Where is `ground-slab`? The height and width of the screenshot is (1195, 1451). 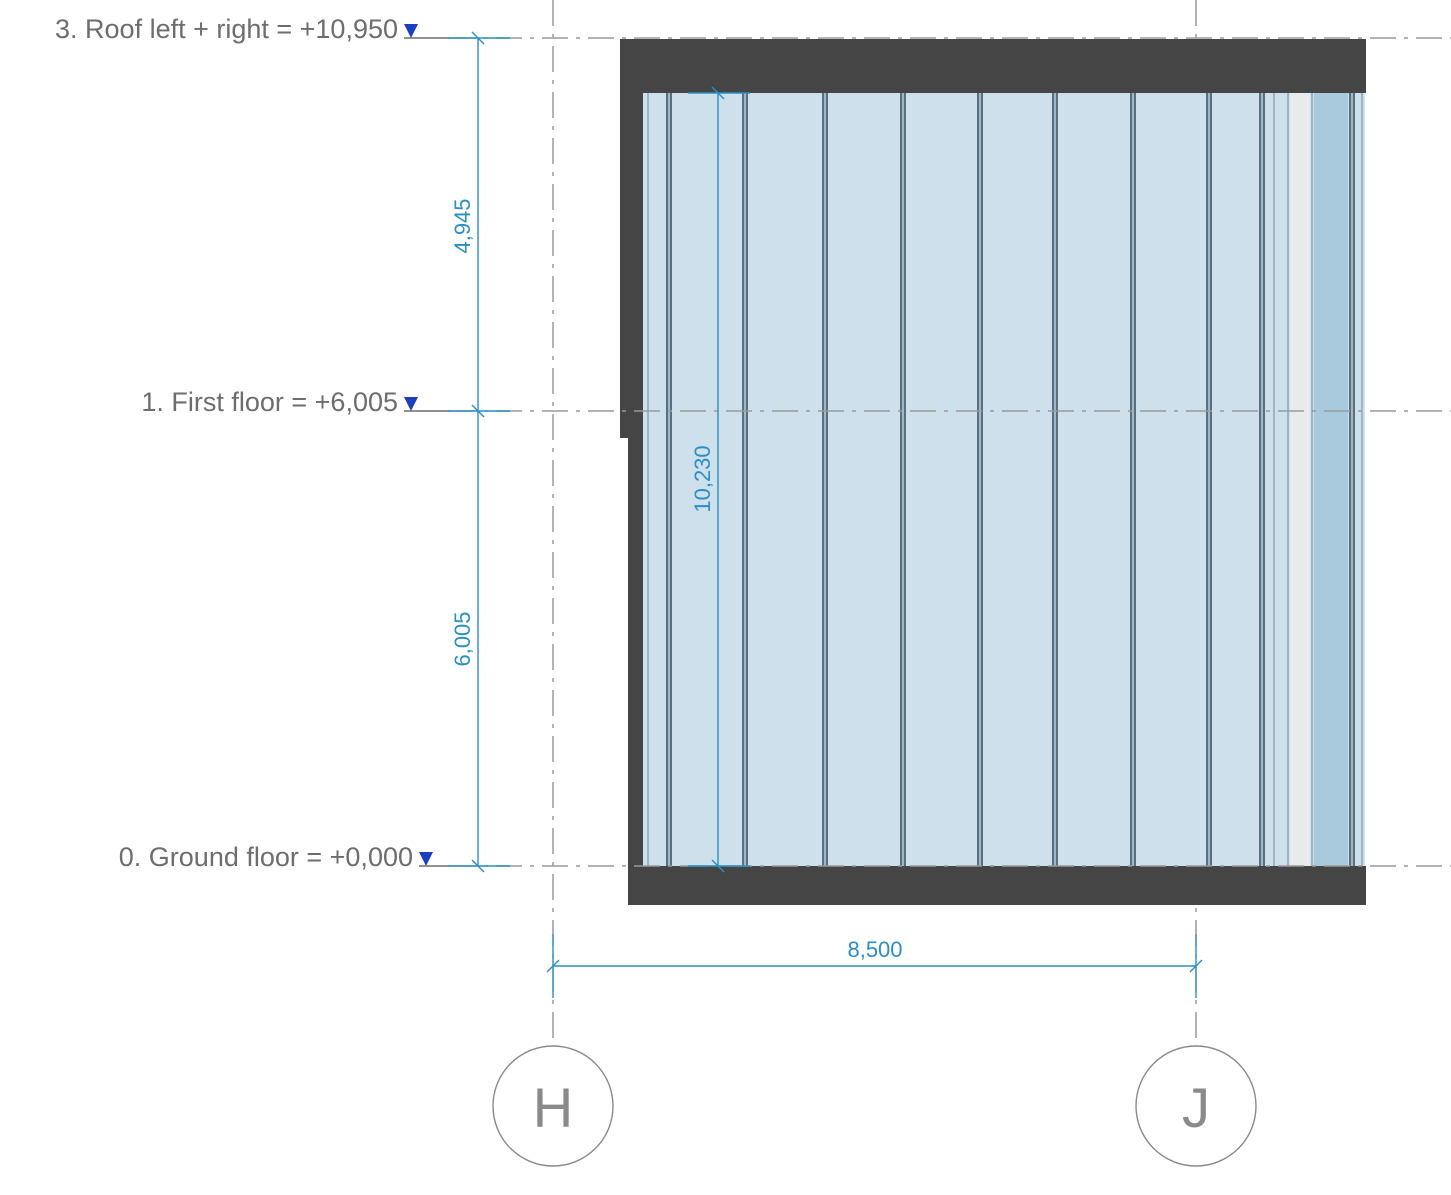 ground-slab is located at coordinates (997, 885).